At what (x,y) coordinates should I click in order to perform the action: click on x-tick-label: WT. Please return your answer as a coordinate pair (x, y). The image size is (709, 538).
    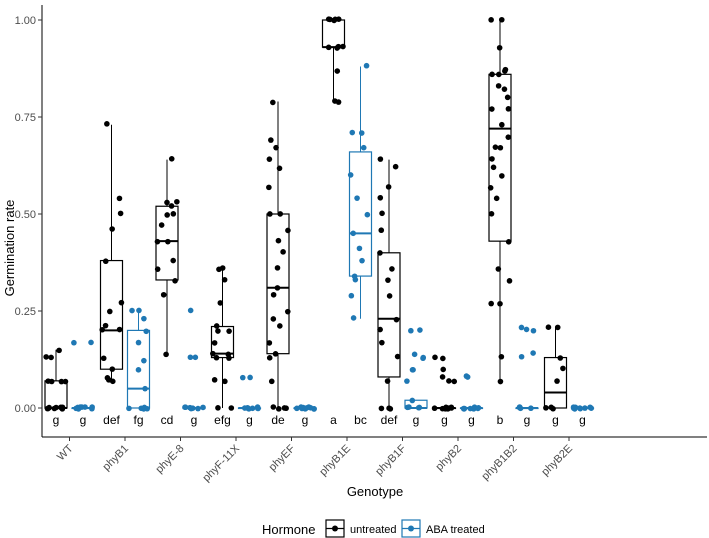
    Looking at the image, I should click on (65, 452).